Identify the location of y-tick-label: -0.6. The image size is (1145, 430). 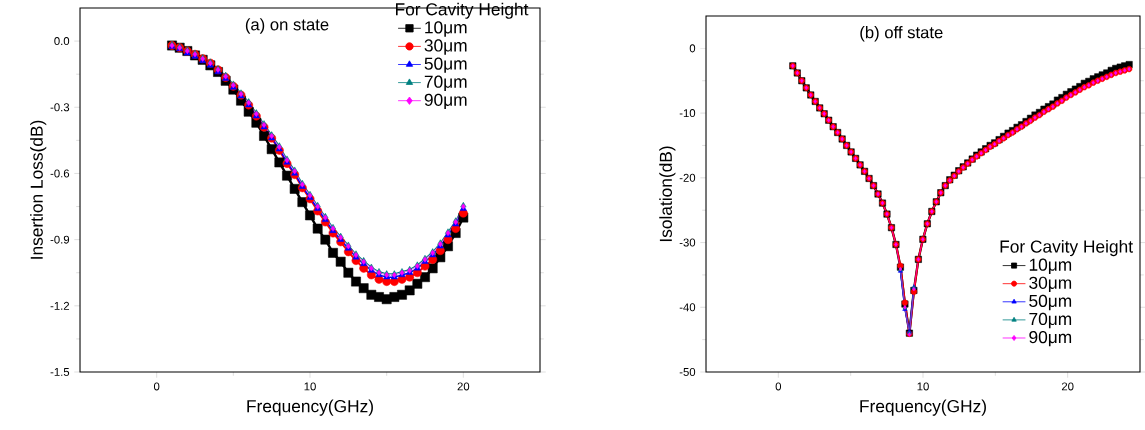
(60, 173).